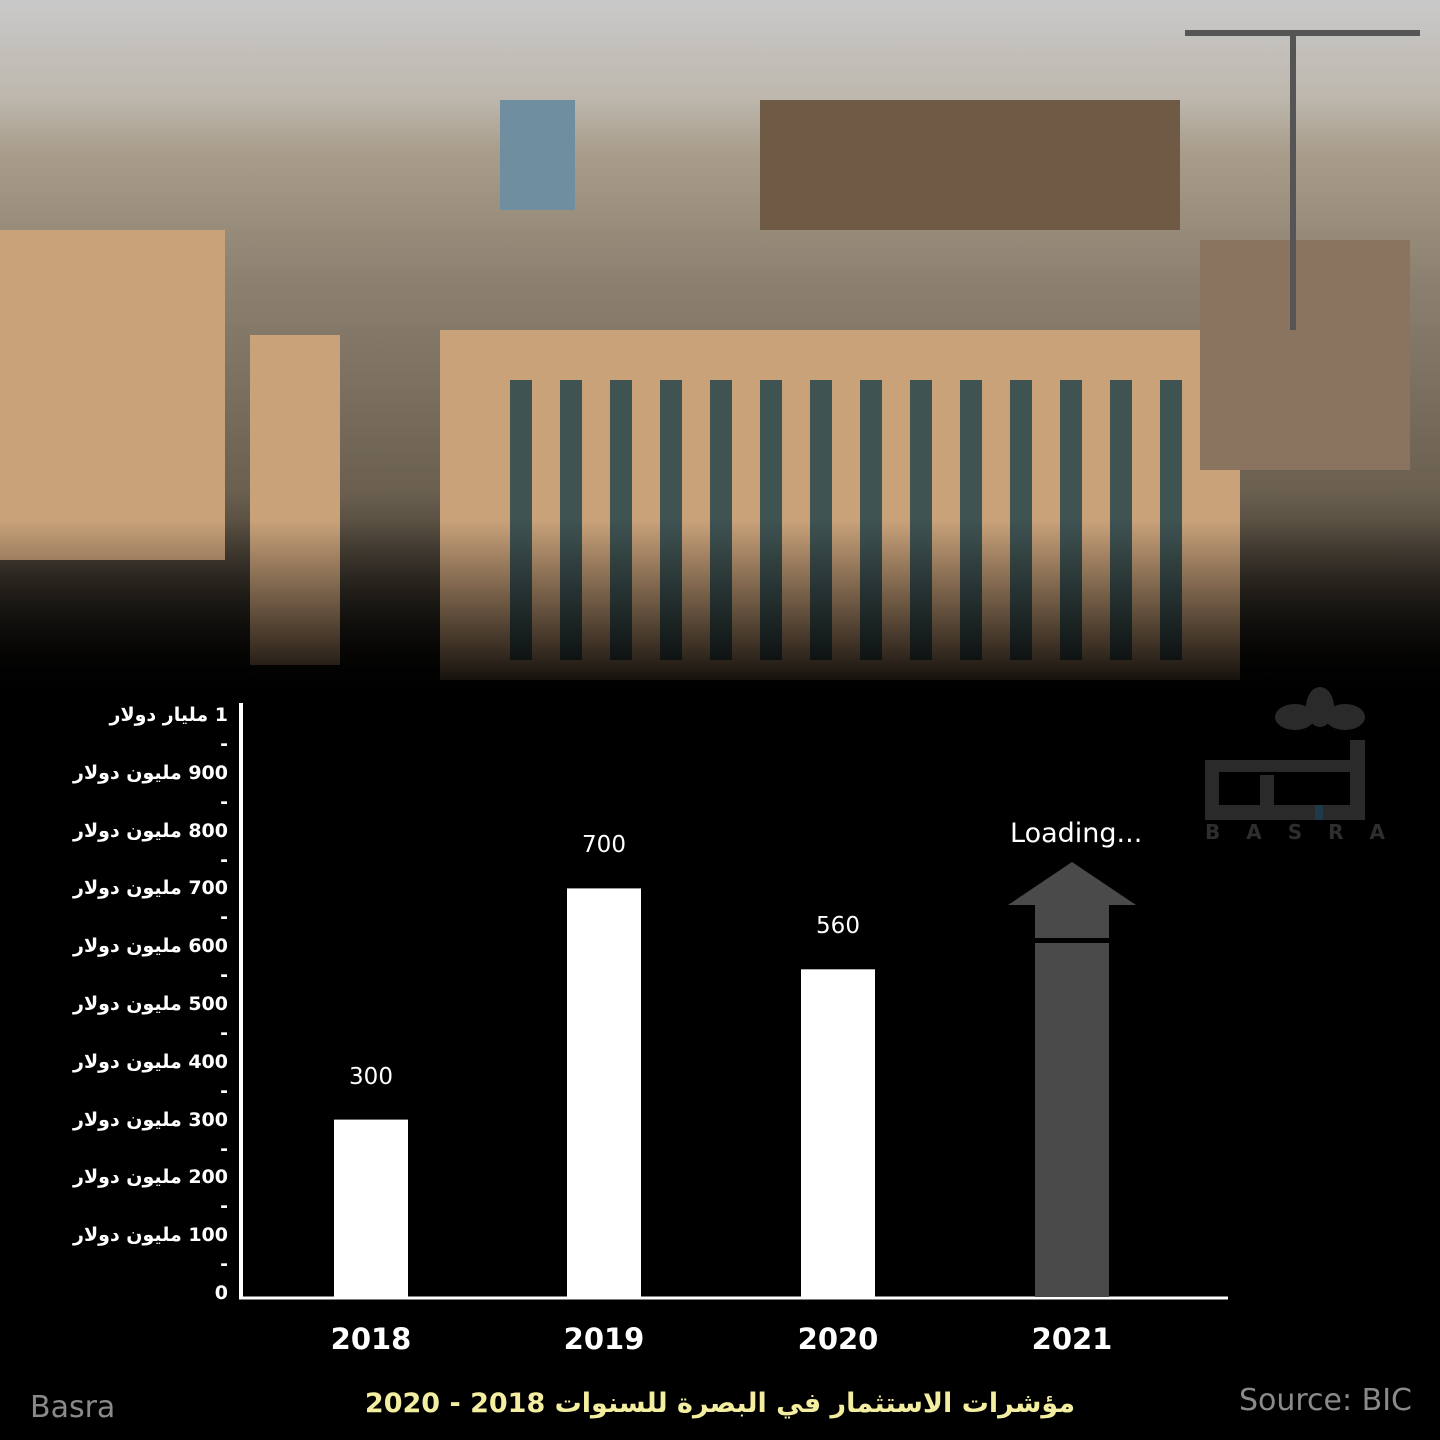 Image resolution: width=1440 pixels, height=1440 pixels. What do you see at coordinates (838, 1339) in the screenshot?
I see `x-tick-label: 2020` at bounding box center [838, 1339].